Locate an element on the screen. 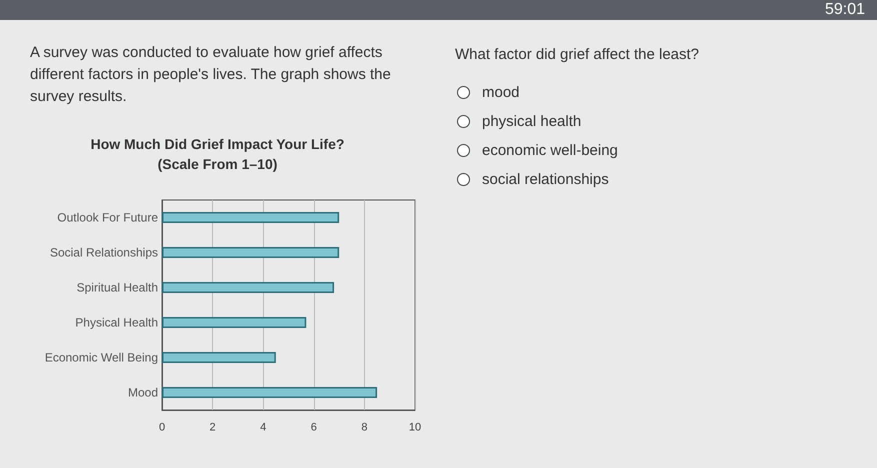 This screenshot has height=468, width=877. text: economic well-being is located at coordinates (550, 150).